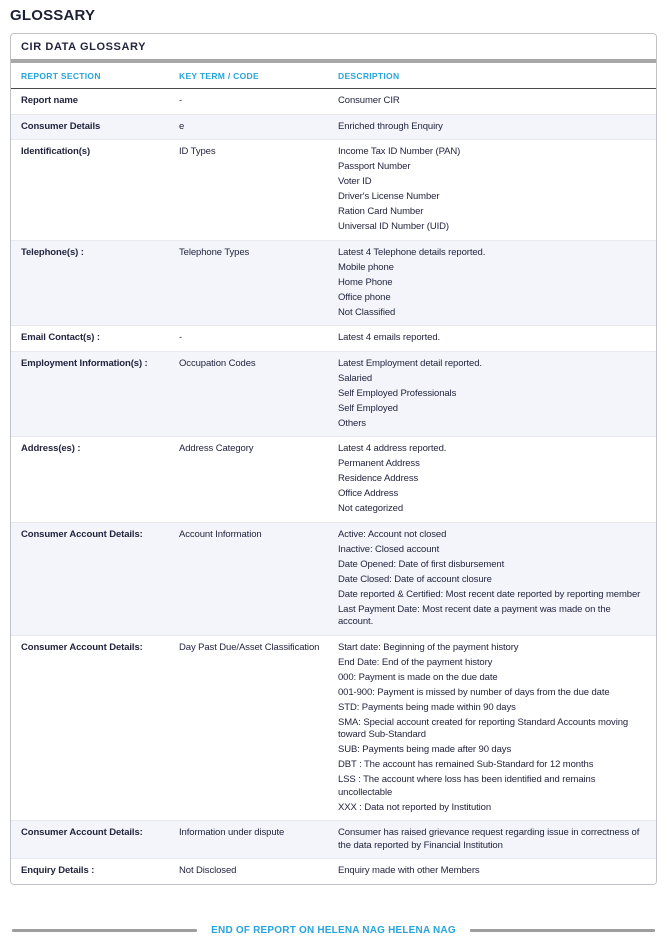  What do you see at coordinates (409, 870) in the screenshot?
I see `description-line: Enquiry made with other Members` at bounding box center [409, 870].